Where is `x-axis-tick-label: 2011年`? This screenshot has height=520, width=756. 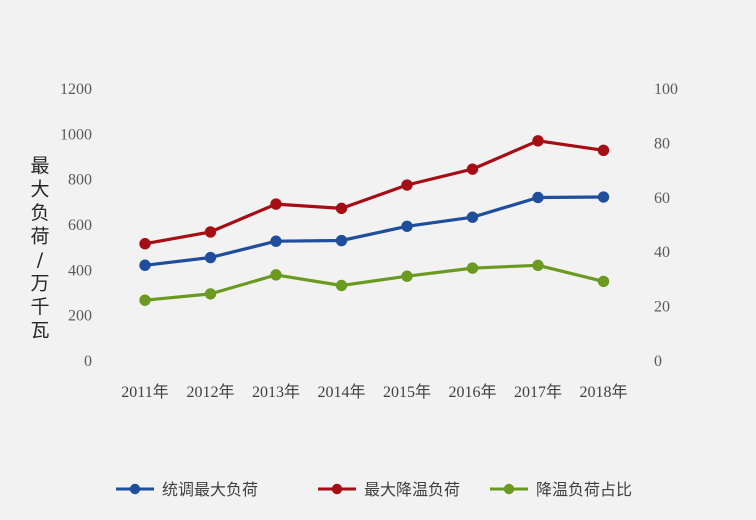 x-axis-tick-label: 2011年 is located at coordinates (144, 392).